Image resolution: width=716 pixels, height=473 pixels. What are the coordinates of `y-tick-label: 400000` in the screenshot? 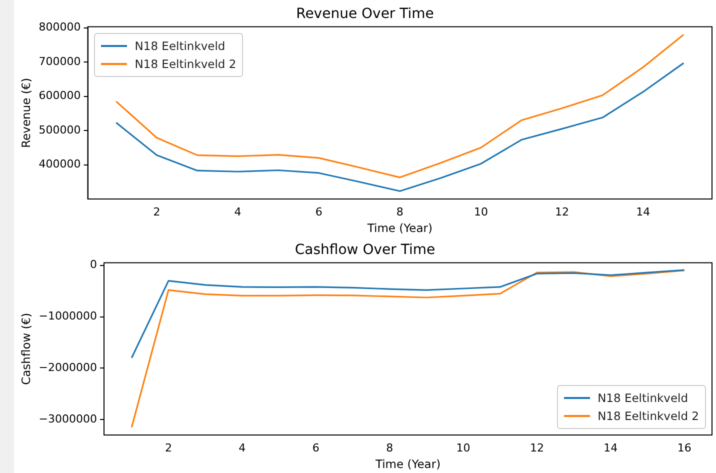 It's located at (59, 164).